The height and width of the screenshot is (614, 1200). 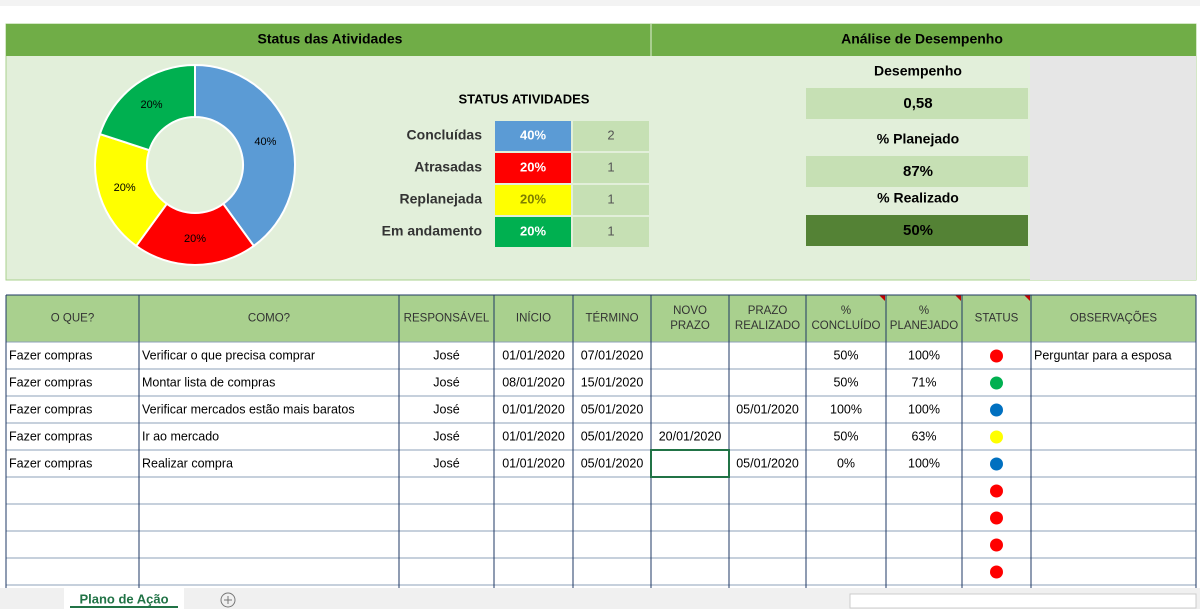 What do you see at coordinates (845, 325) in the screenshot?
I see `column-header: CONCLUÍDO` at bounding box center [845, 325].